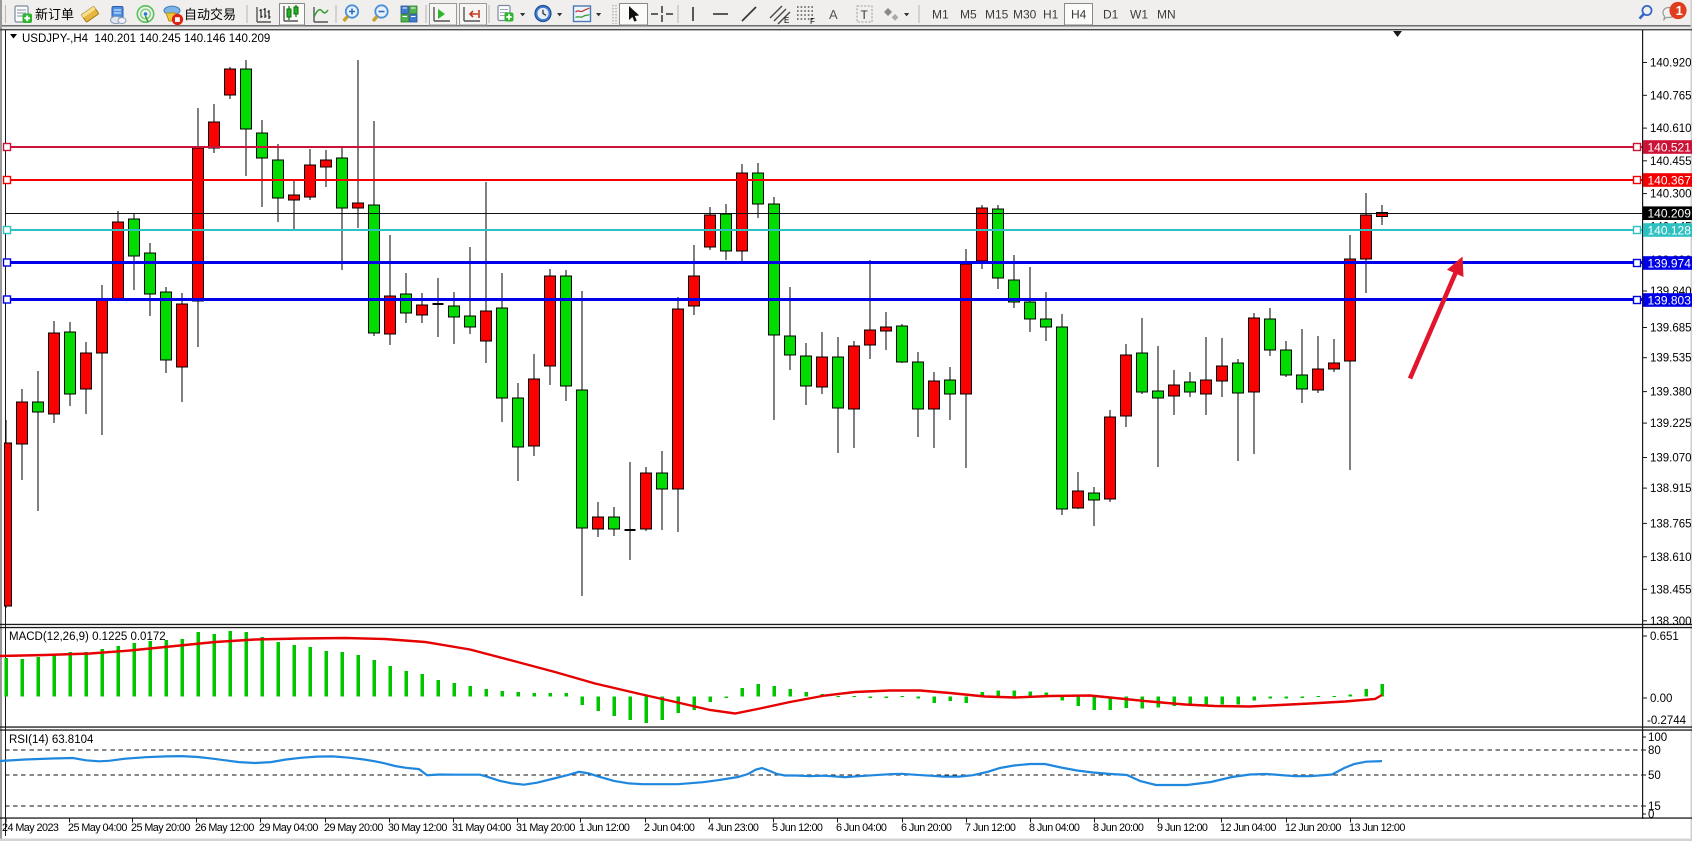  I want to click on svg-text: 0.00, so click(1661, 699).